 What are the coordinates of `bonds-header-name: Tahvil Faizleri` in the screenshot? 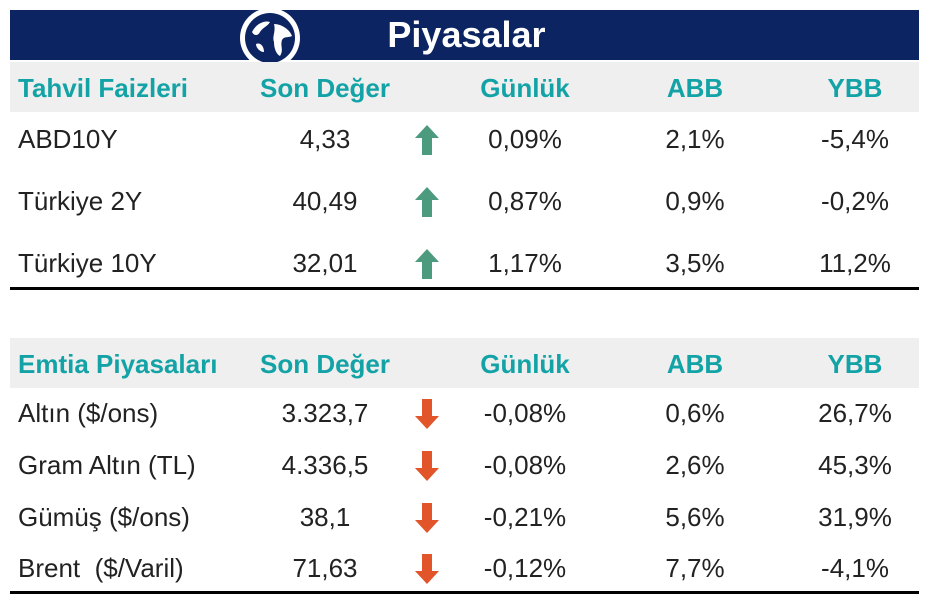 It's located at (103, 88).